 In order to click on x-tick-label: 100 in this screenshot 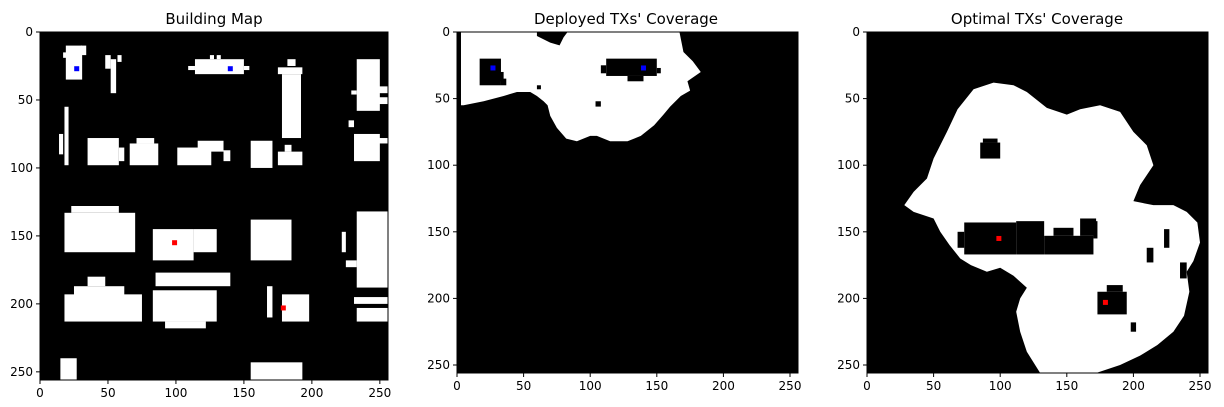, I will do `click(590, 386)`.